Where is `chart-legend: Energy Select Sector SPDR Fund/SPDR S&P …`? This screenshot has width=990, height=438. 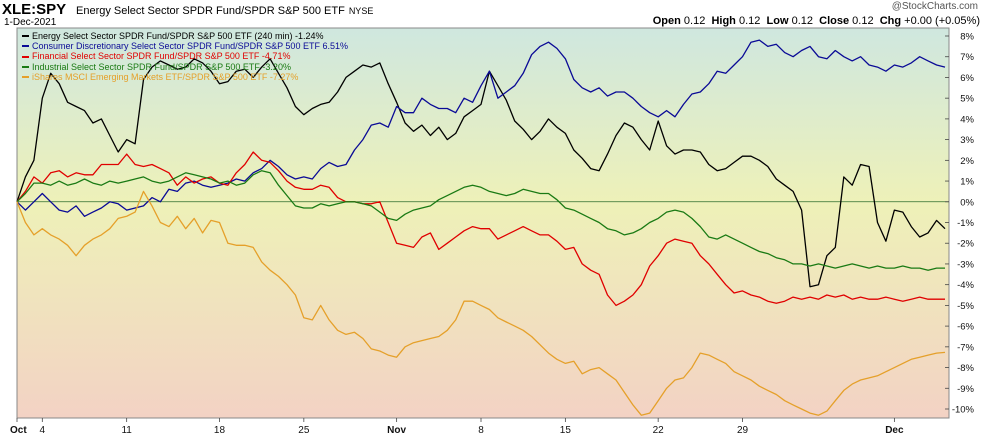
chart-legend: Energy Select Sector SPDR Fund/SPDR S&P … is located at coordinates (185, 56).